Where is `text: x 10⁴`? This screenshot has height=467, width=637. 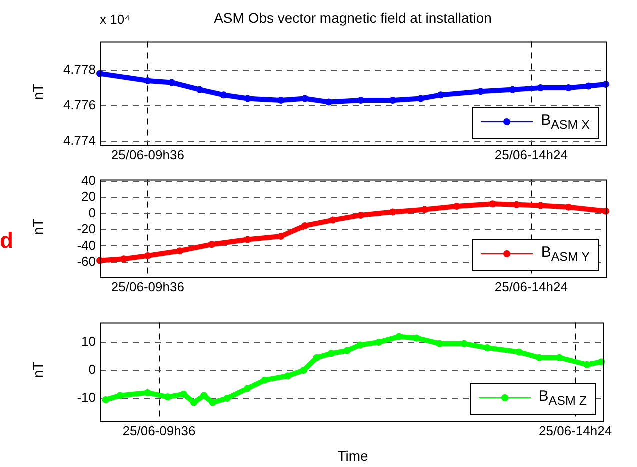 text: x 10⁴ is located at coordinates (115, 19).